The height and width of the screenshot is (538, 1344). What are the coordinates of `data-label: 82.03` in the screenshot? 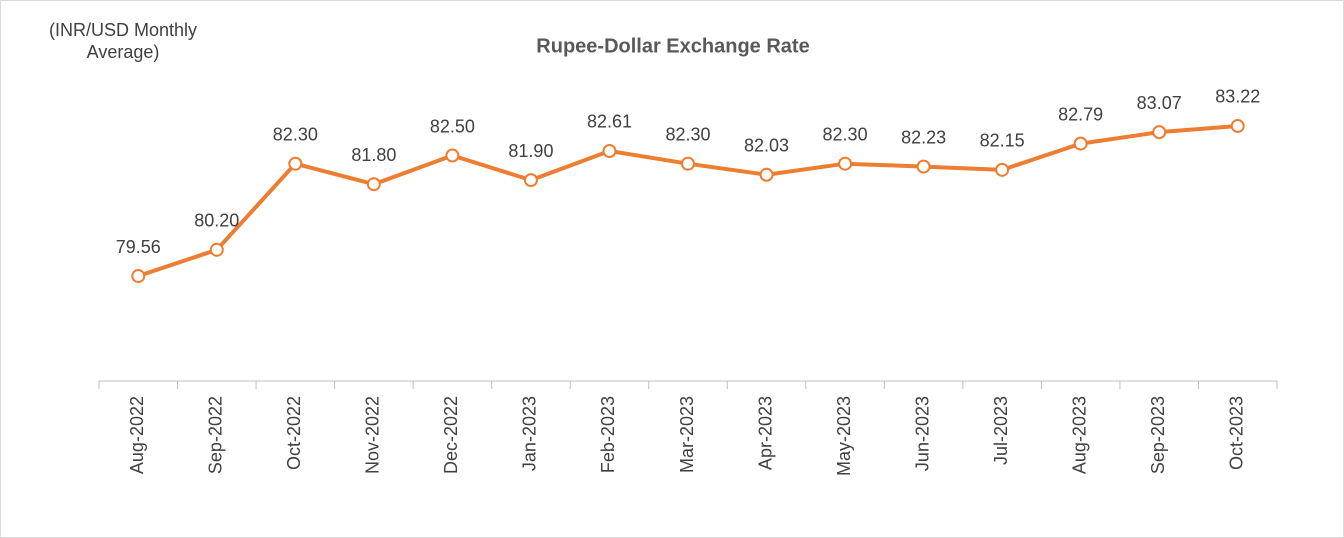 It's located at (766, 146).